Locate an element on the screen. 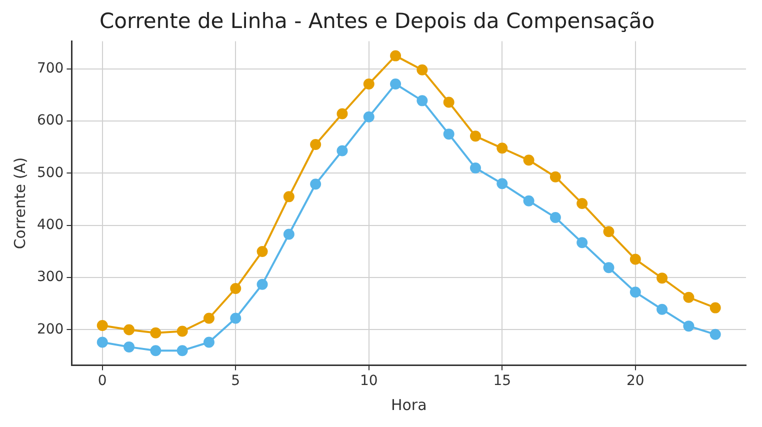 The height and width of the screenshot is (427, 762). x-tick-label: 5 is located at coordinates (235, 381).